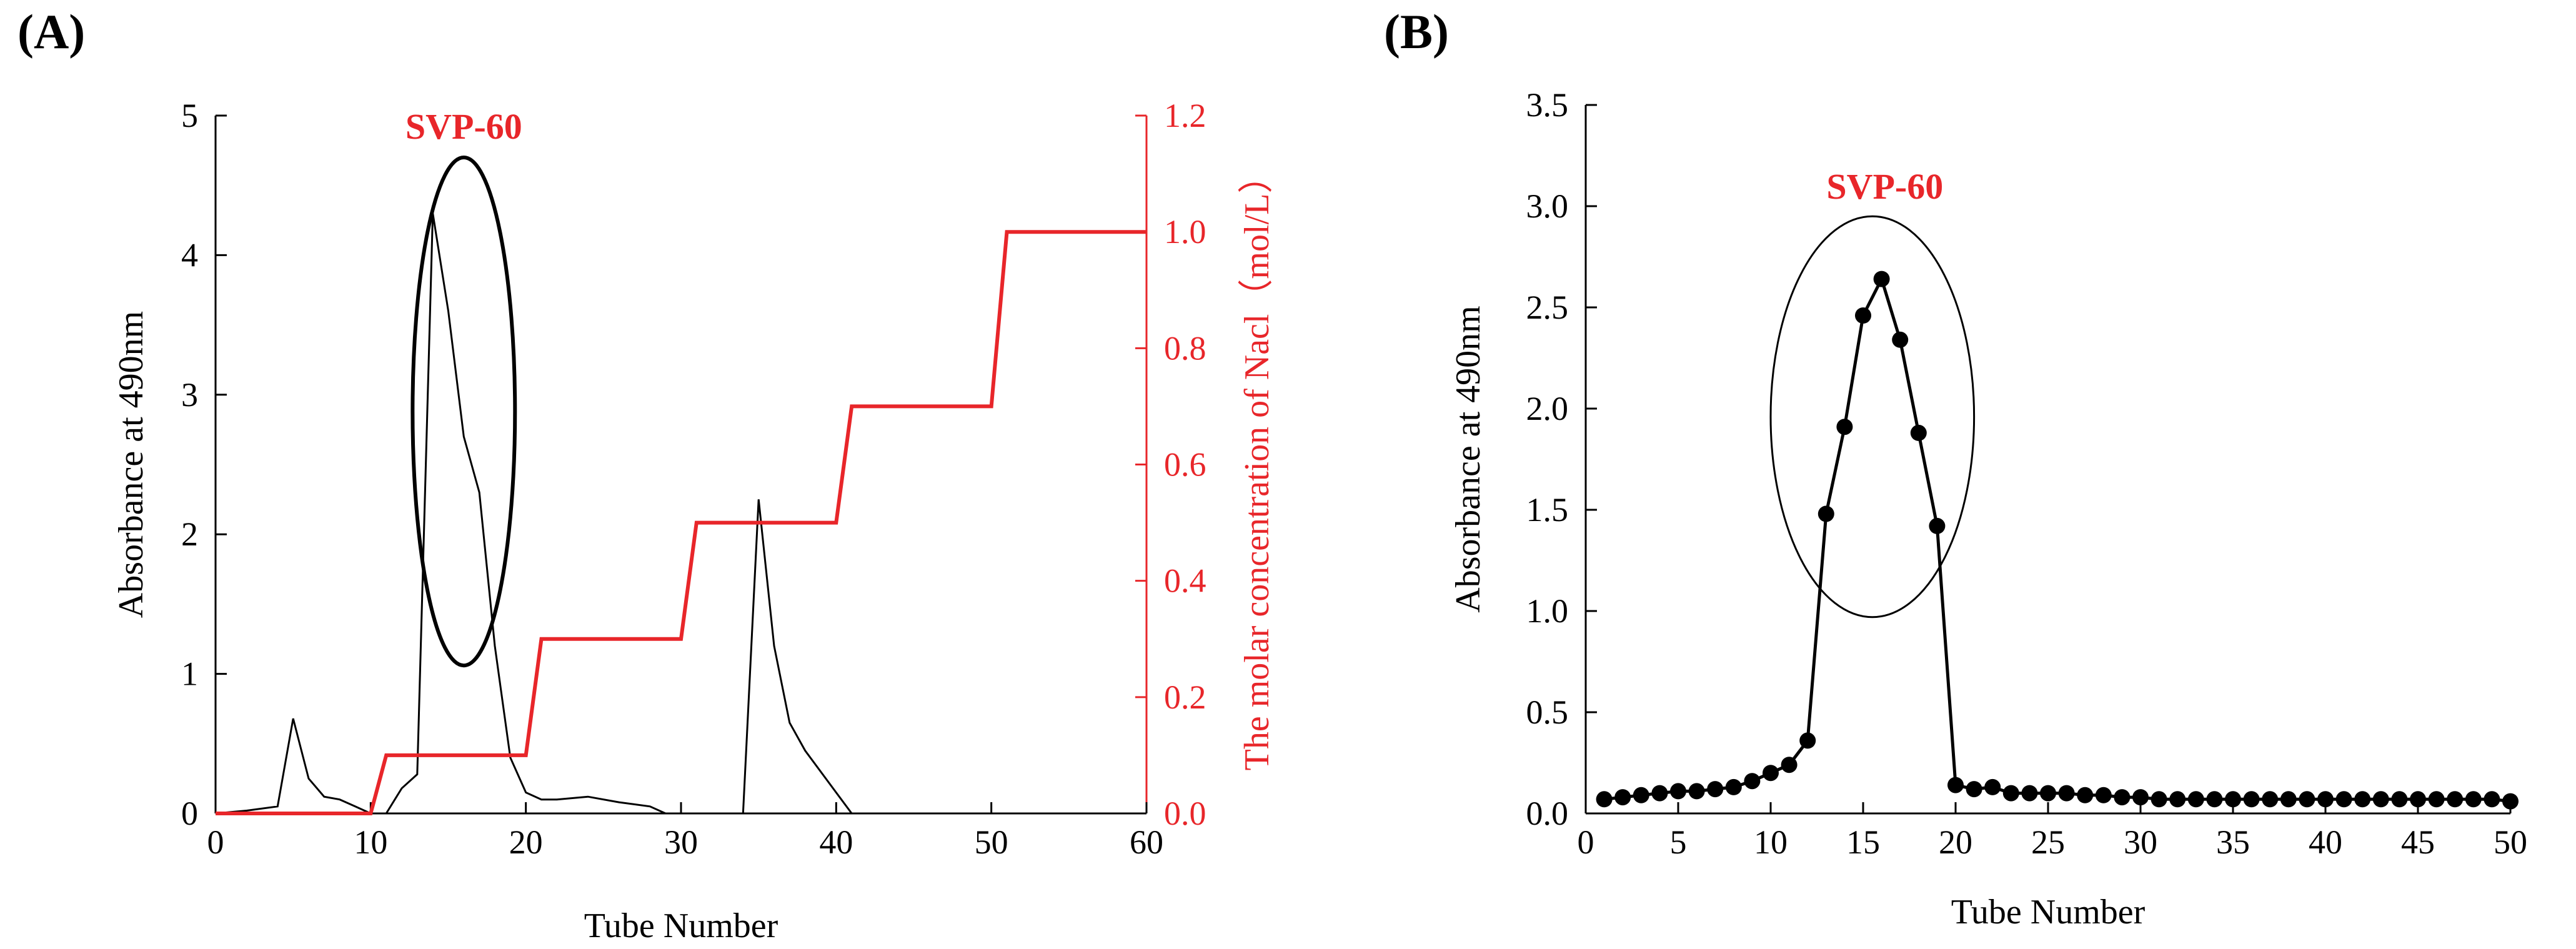  What do you see at coordinates (1548, 712) in the screenshot?
I see `y-tick-label: 0.5` at bounding box center [1548, 712].